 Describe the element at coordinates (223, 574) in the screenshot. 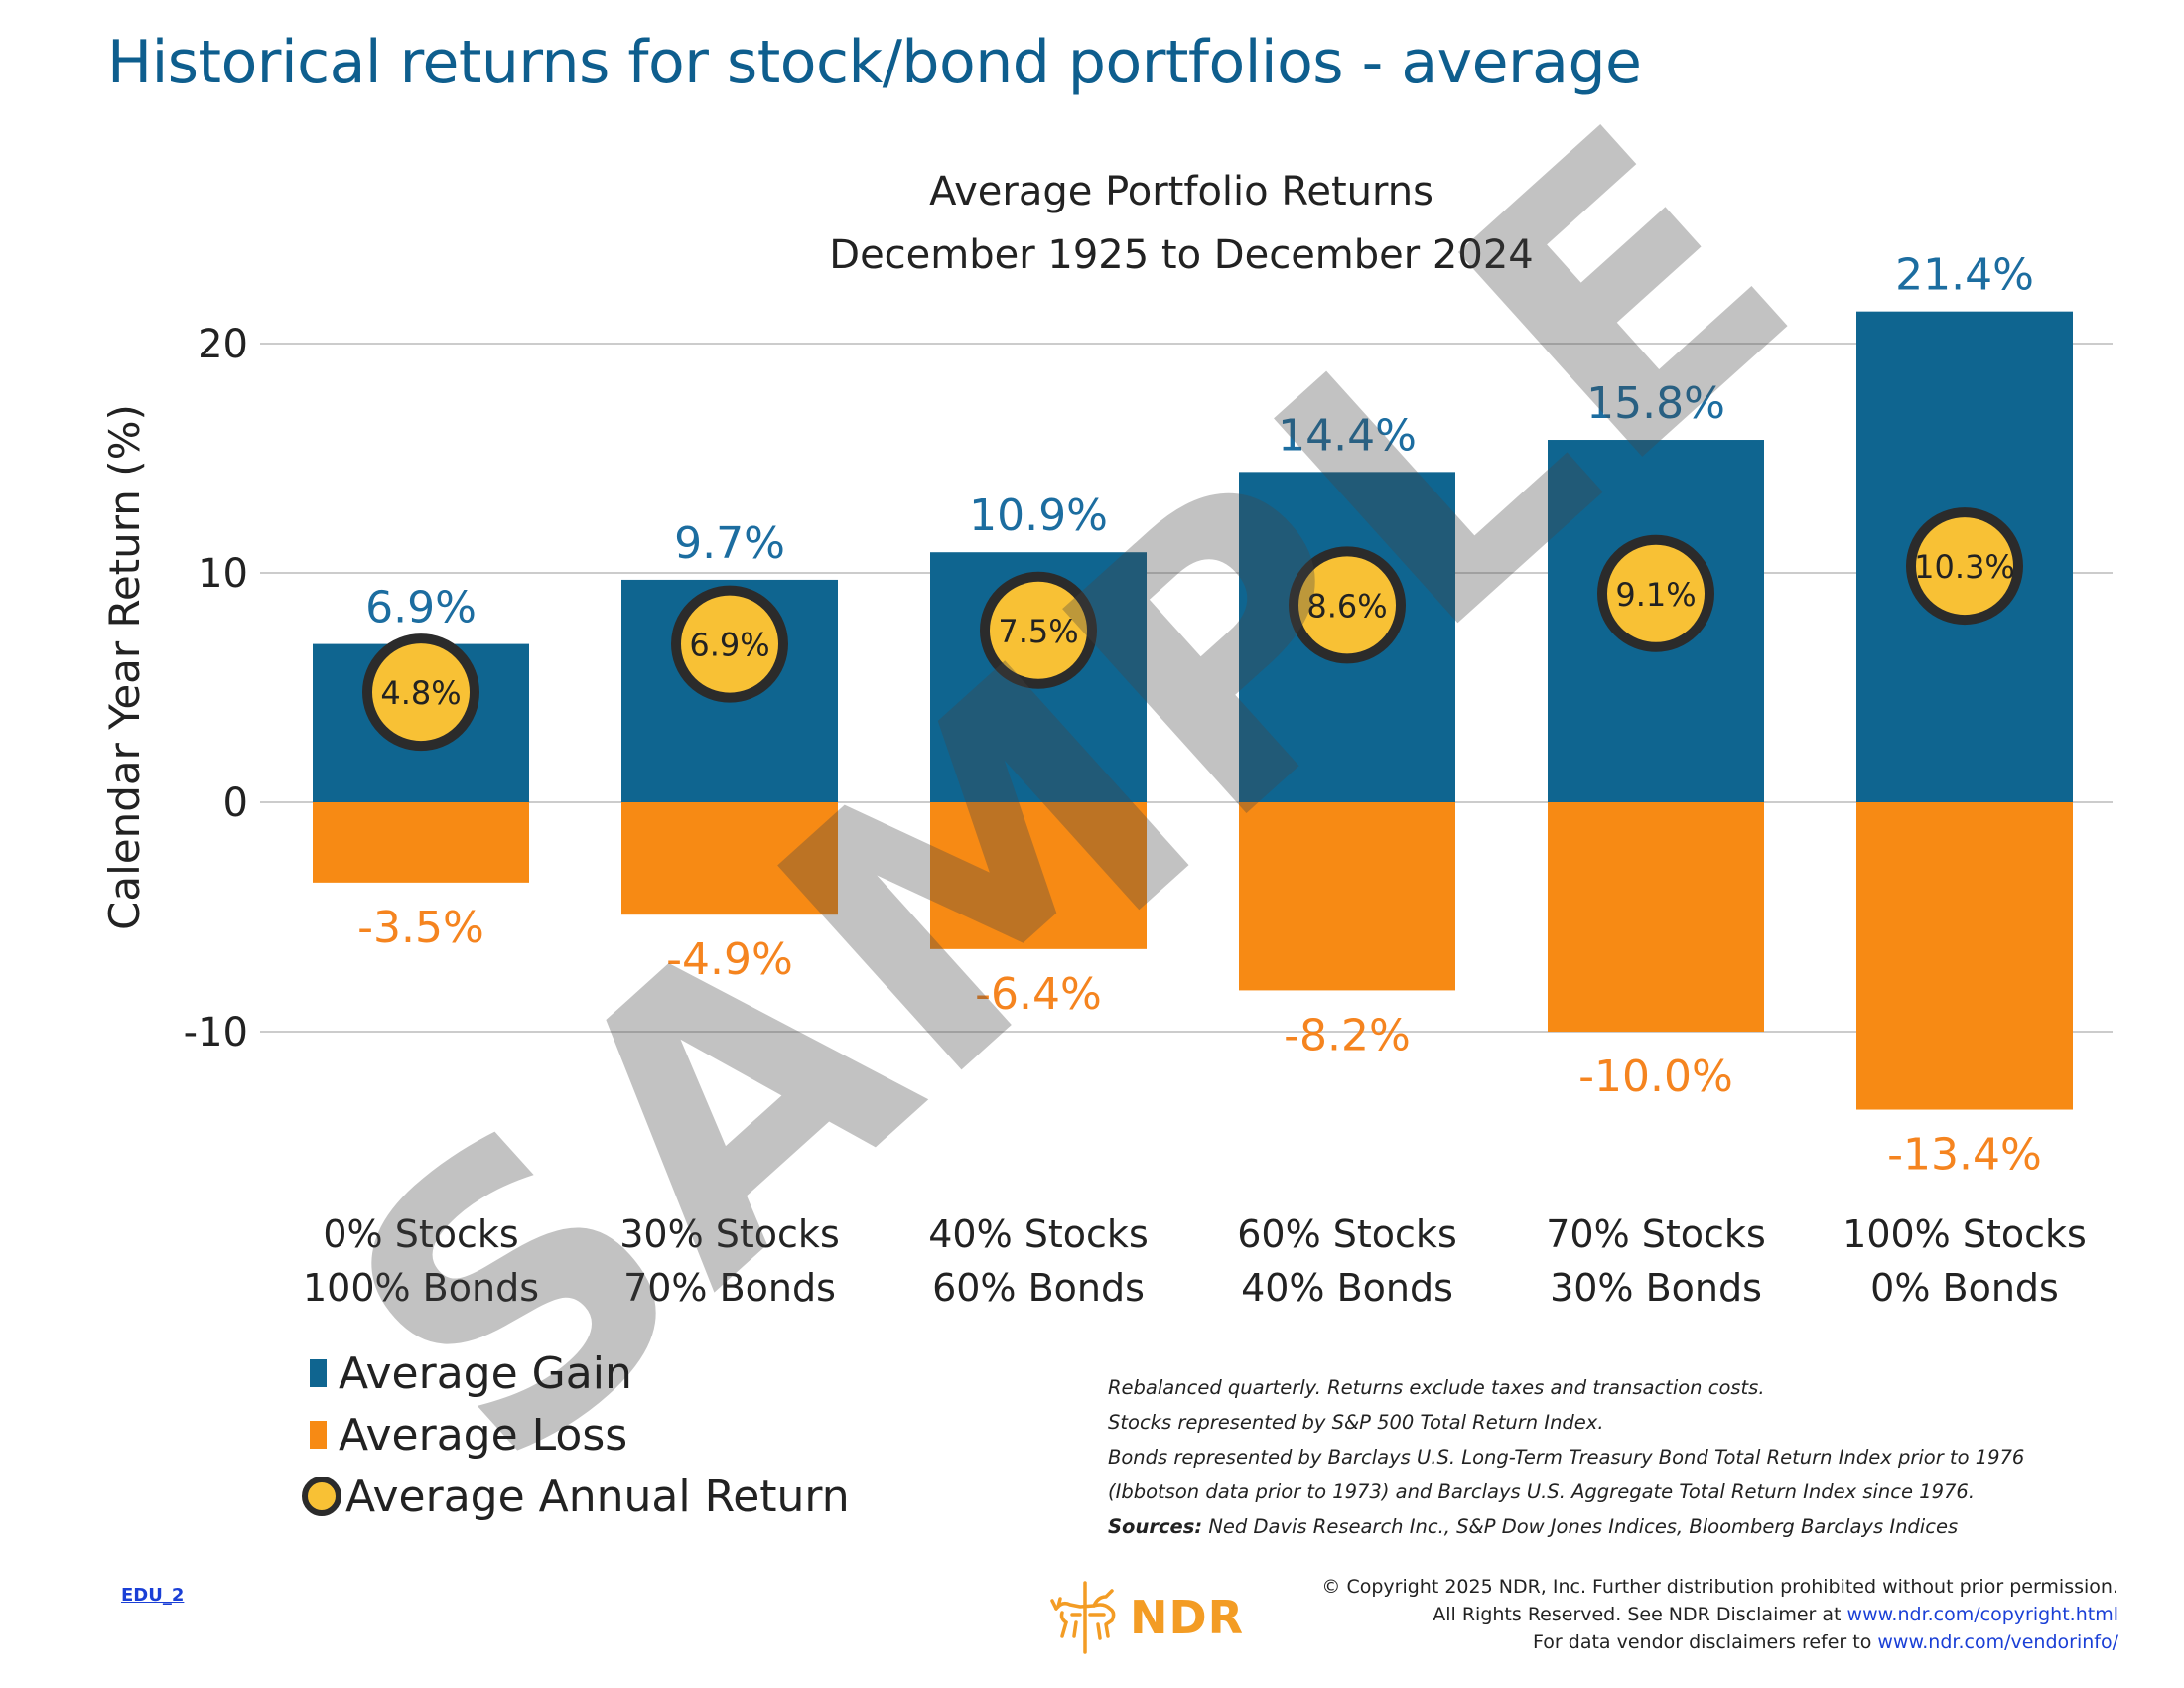

I see `y-tick-label: 10` at that location.